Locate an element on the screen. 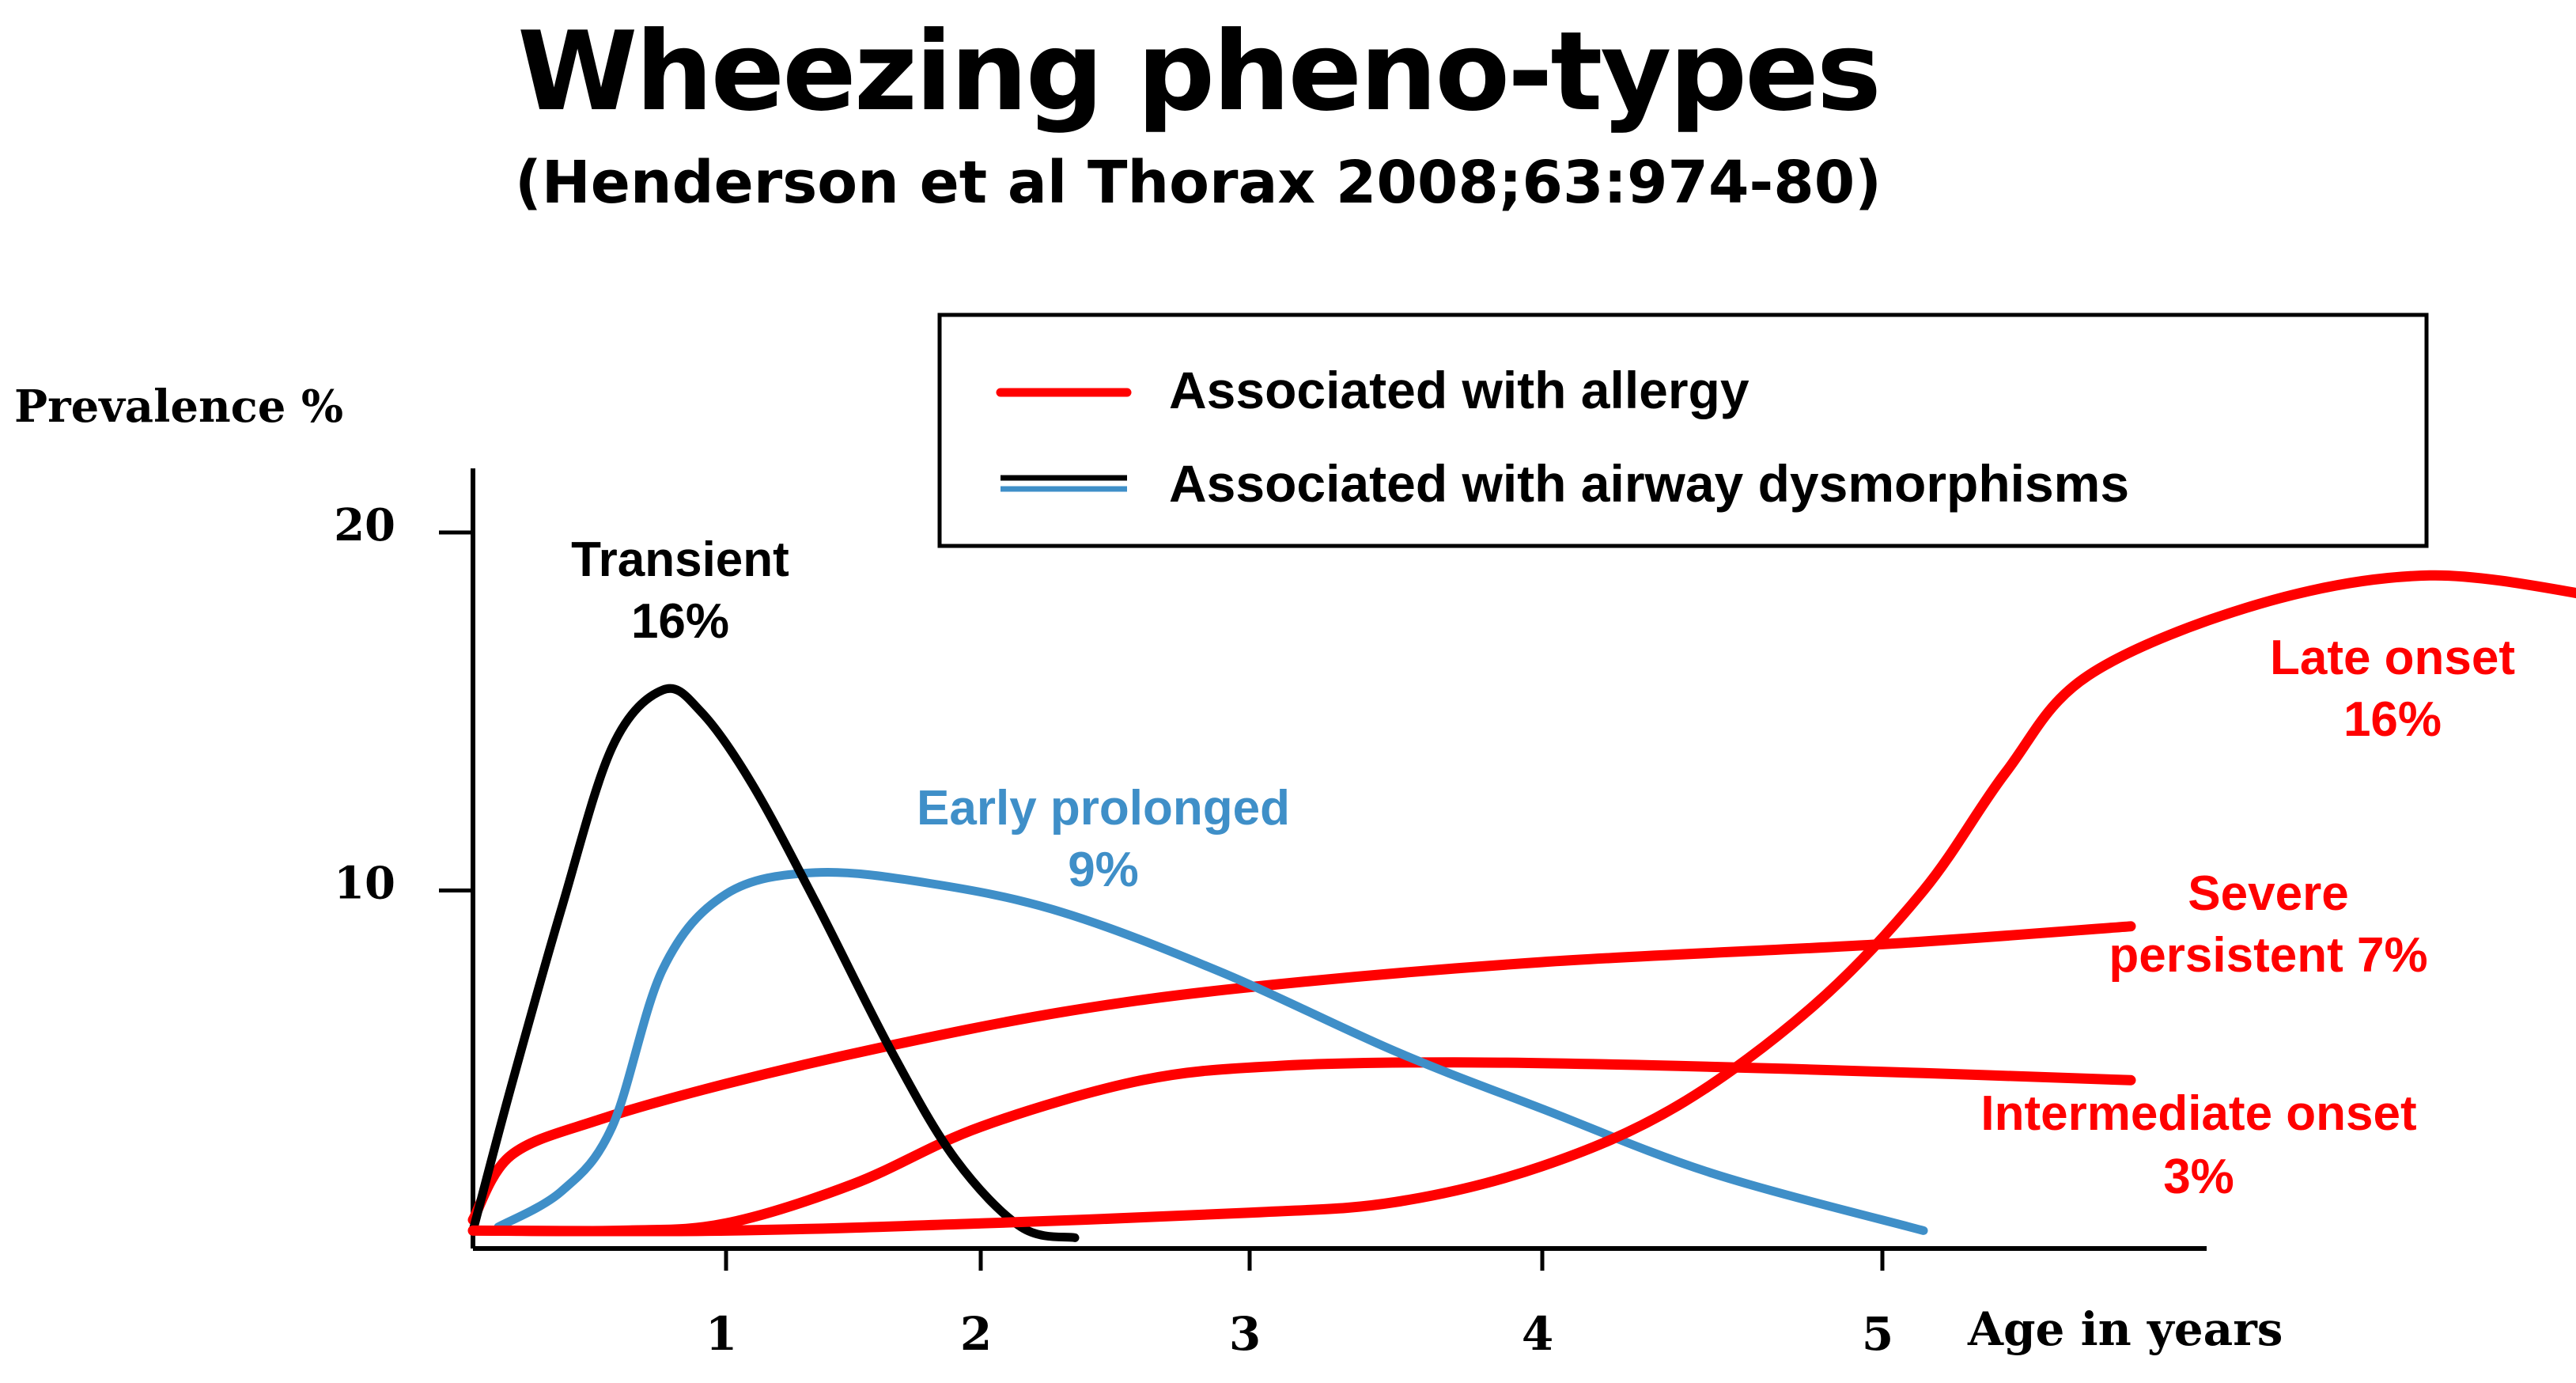  series-line-early-prolonged is located at coordinates (1211, 1051).